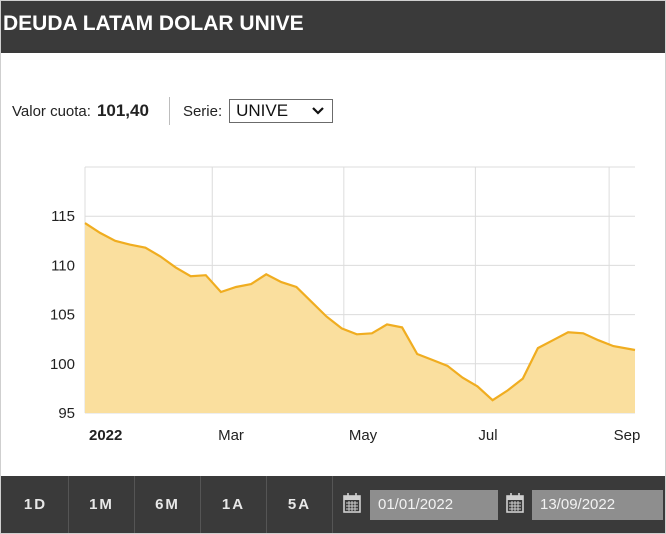  Describe the element at coordinates (173, 111) in the screenshot. I see `info-bar: Valor cuota: 101,40 Serie: UNIVE` at that location.